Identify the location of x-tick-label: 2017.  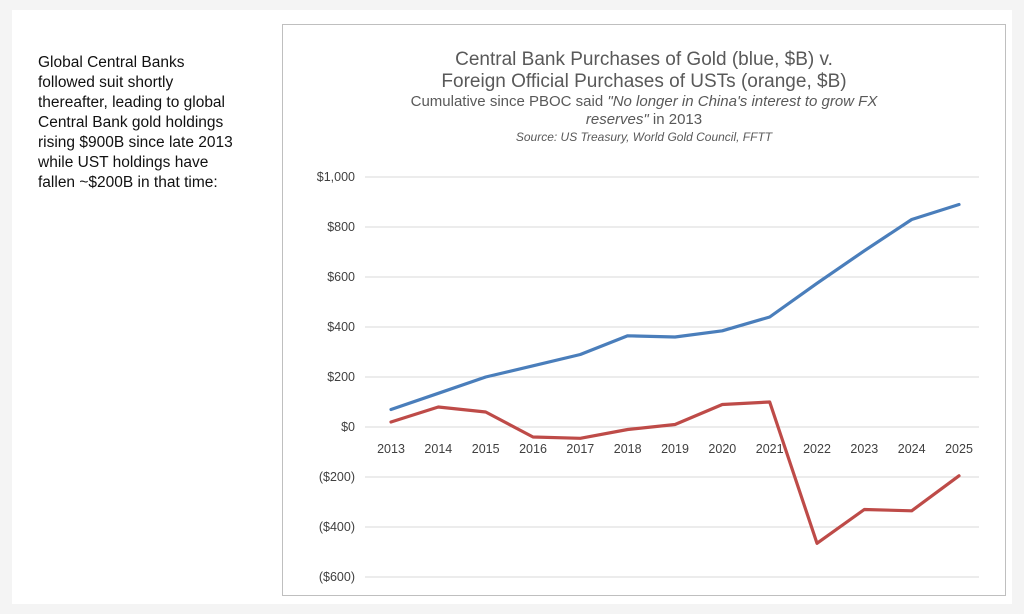
(580, 449).